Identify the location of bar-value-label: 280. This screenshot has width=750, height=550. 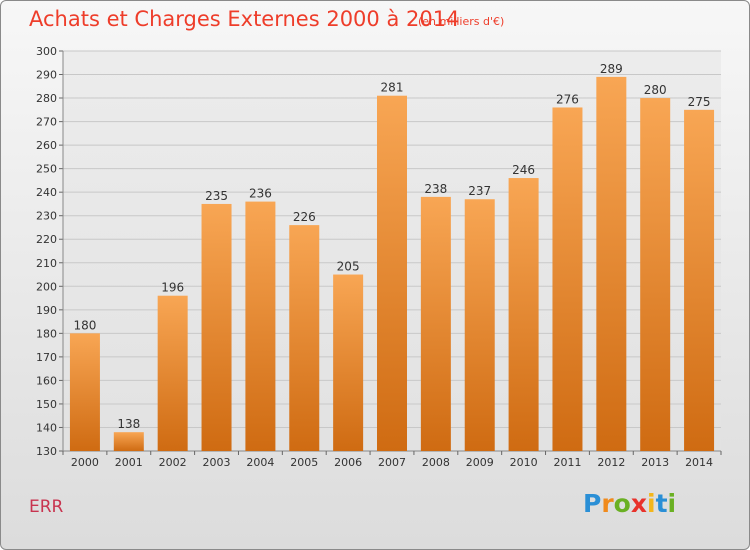
(655, 90).